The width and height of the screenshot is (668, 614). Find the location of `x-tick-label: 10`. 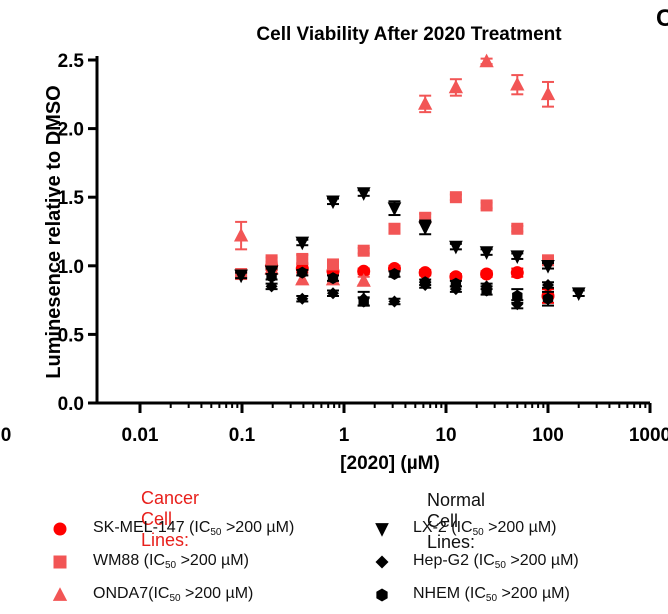

x-tick-label: 10 is located at coordinates (445, 435).